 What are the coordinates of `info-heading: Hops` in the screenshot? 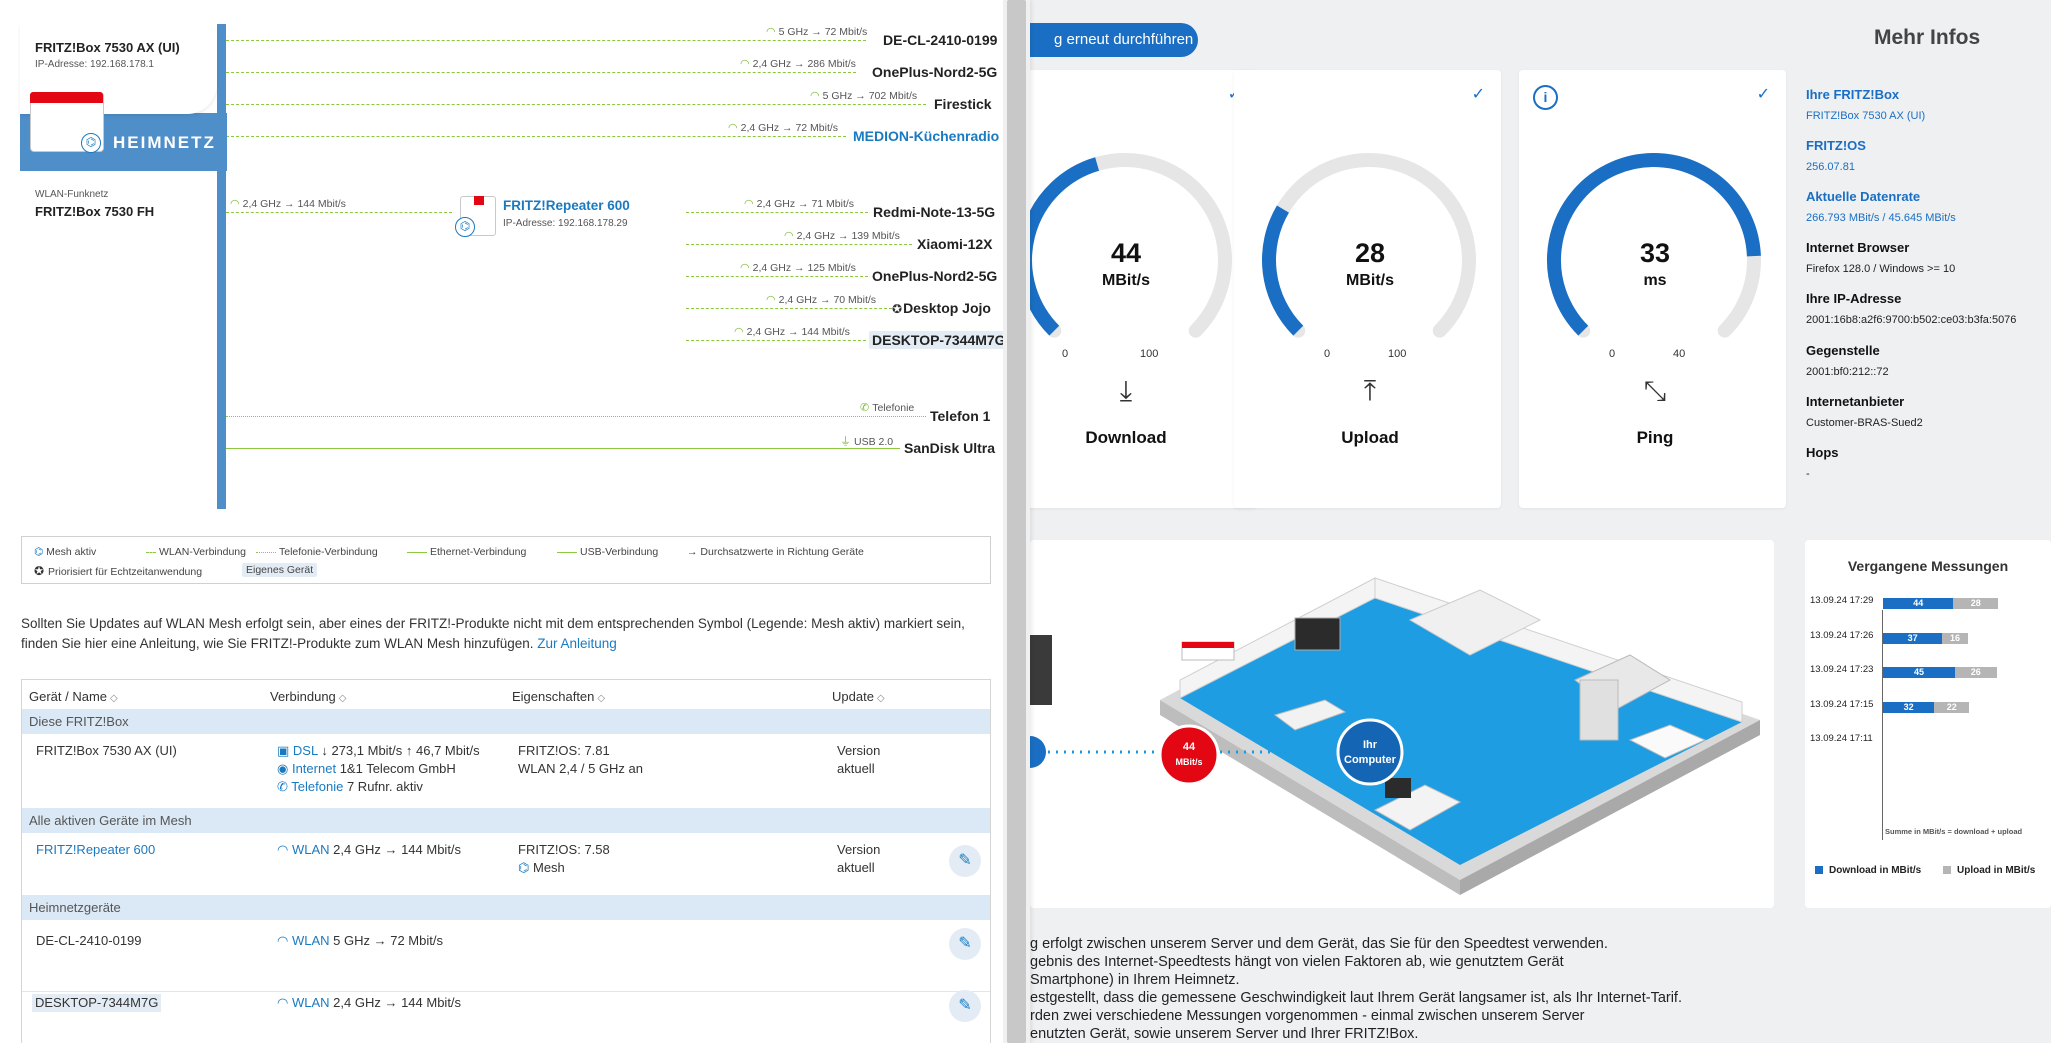 It's located at (1822, 452).